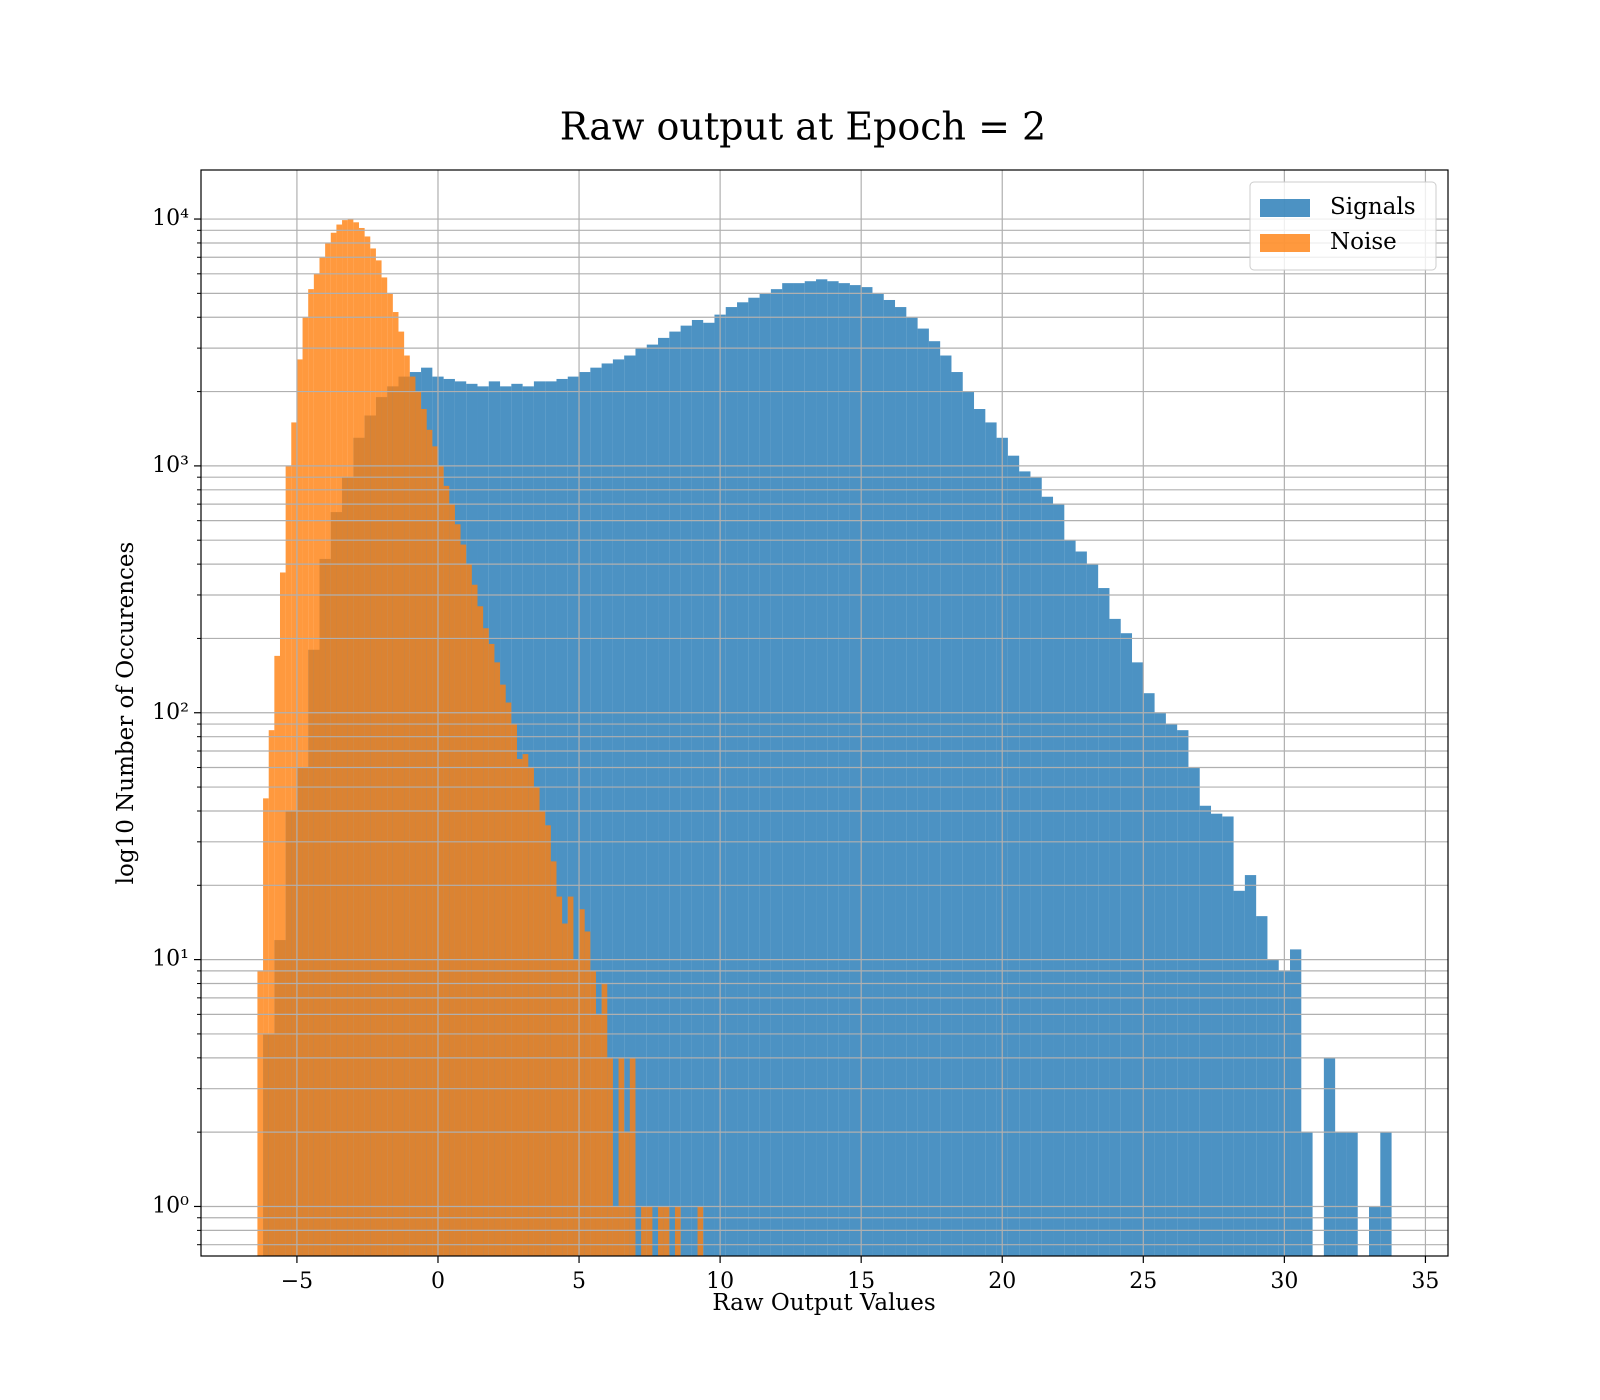  Describe the element at coordinates (1284, 1281) in the screenshot. I see `x-tick-label: 30` at that location.